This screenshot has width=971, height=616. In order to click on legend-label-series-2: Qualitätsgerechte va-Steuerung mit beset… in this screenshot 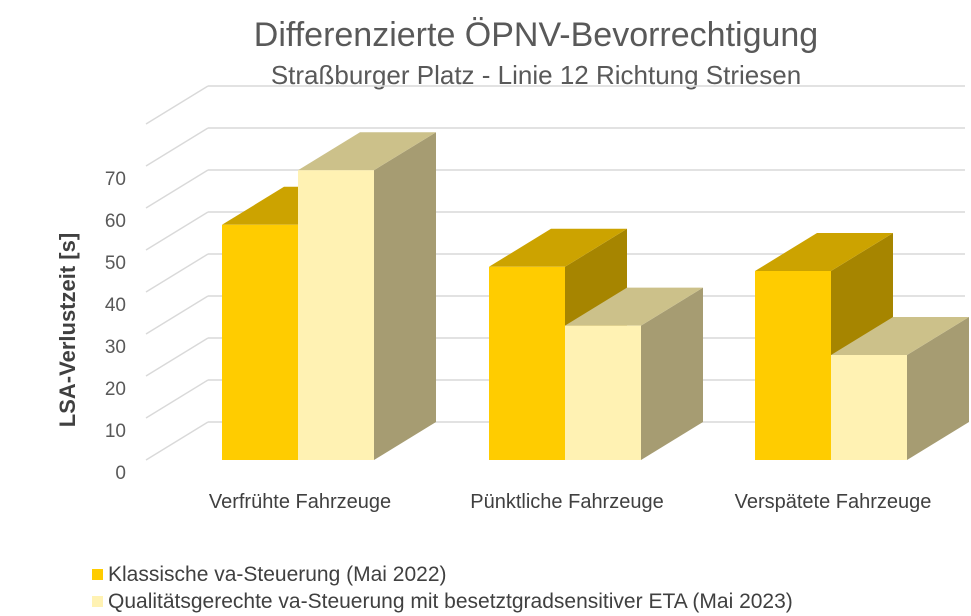, I will do `click(450, 601)`.